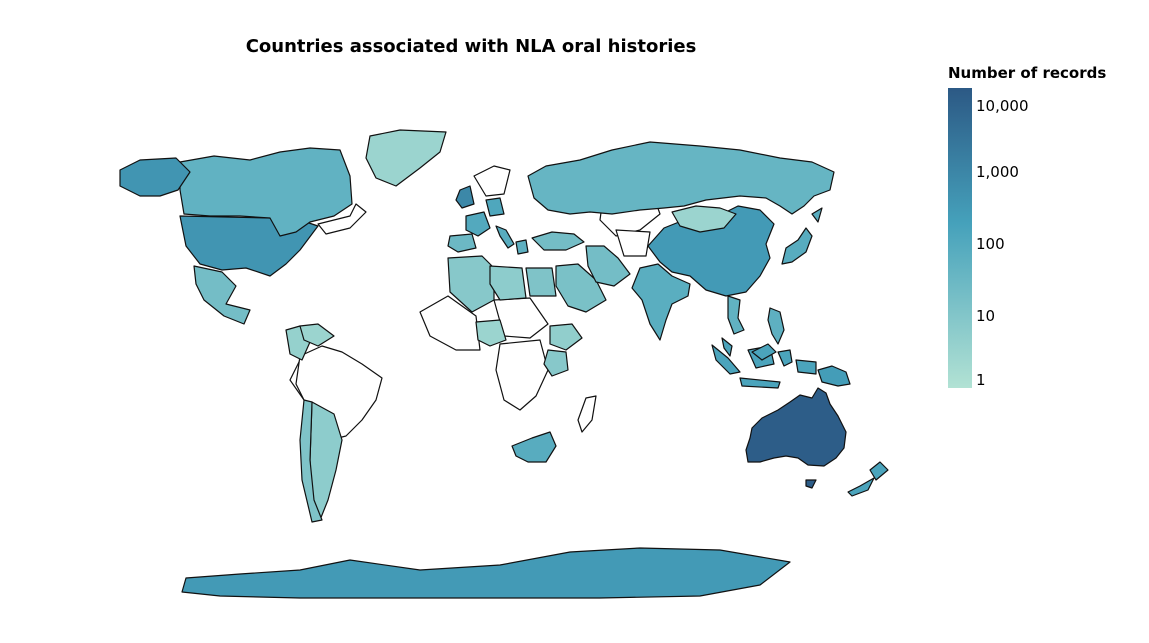 Image resolution: width=1149 pixels, height=643 pixels. I want to click on color-scale-bar, so click(960, 238).